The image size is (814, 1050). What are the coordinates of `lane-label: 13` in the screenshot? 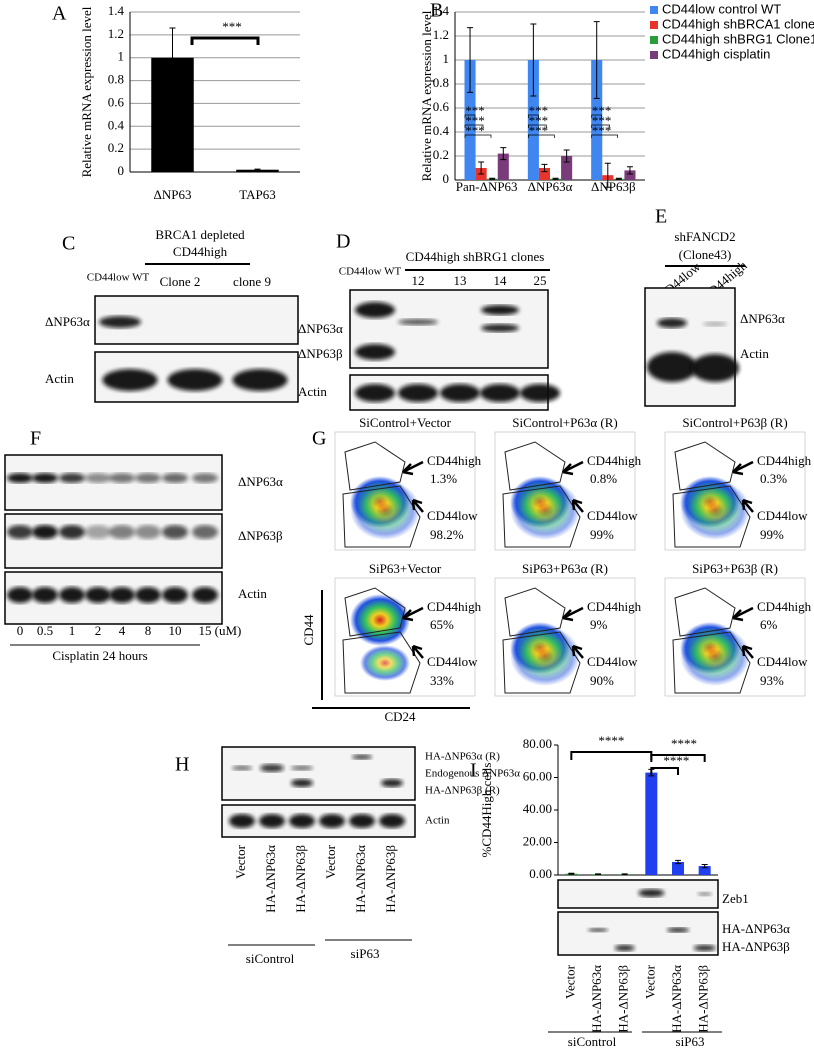 It's located at (460, 280).